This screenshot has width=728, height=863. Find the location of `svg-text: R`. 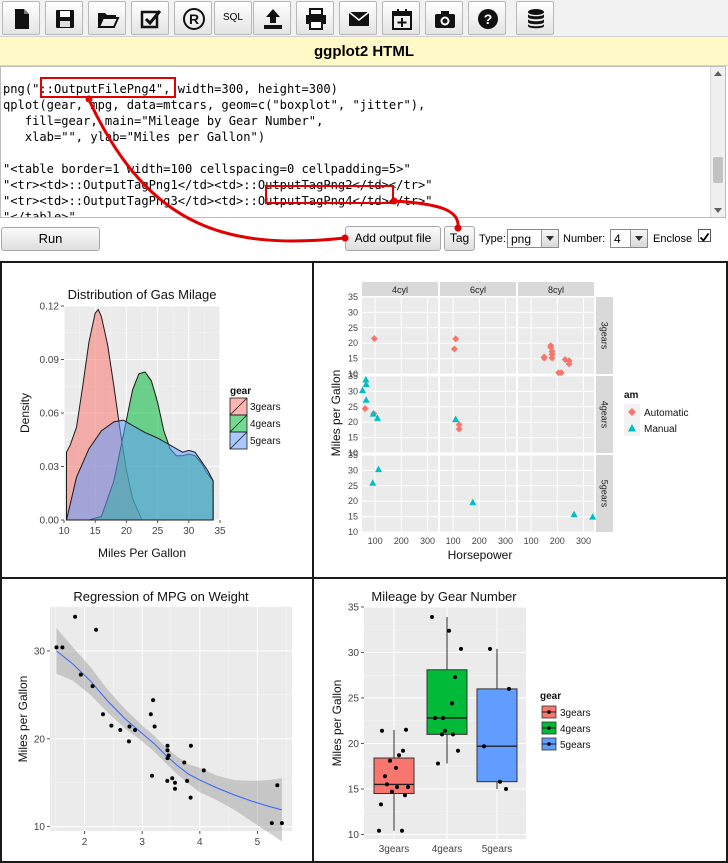

svg-text: R is located at coordinates (194, 19).